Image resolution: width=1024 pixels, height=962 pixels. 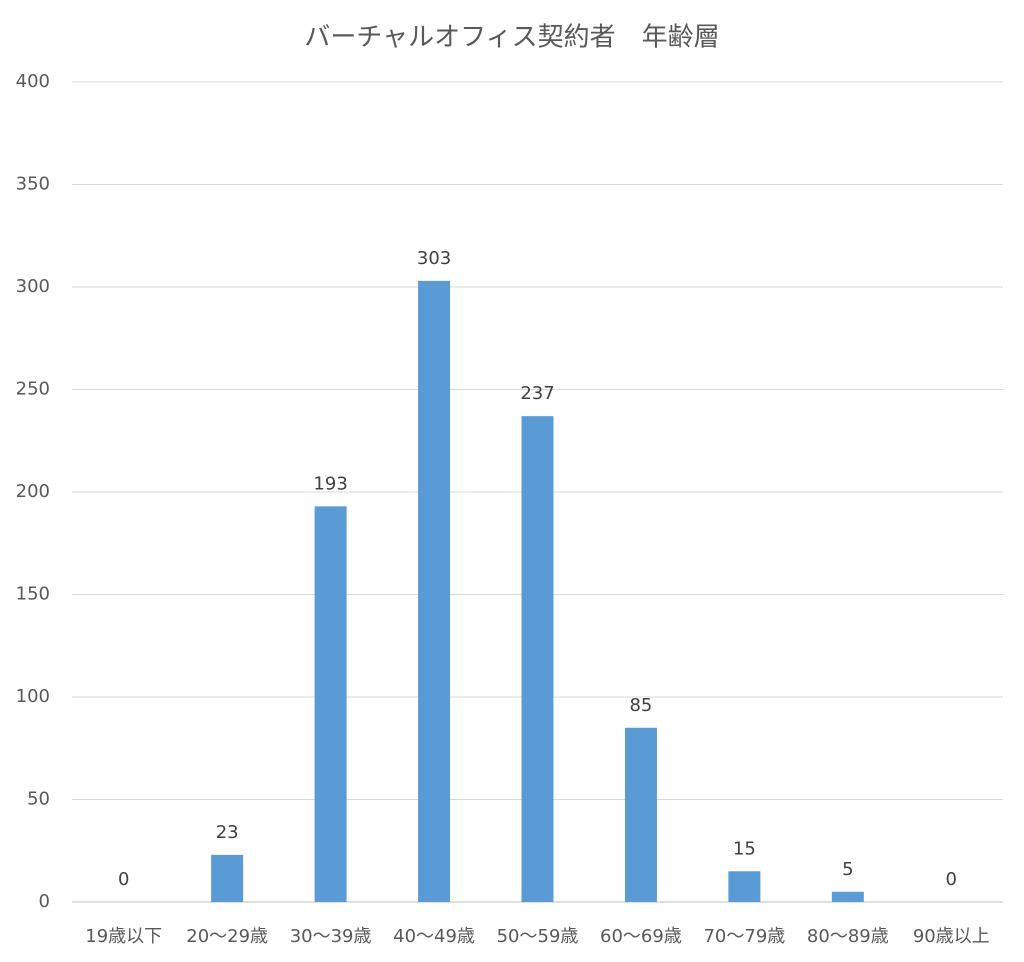 I want to click on data-label: 23, so click(x=227, y=832).